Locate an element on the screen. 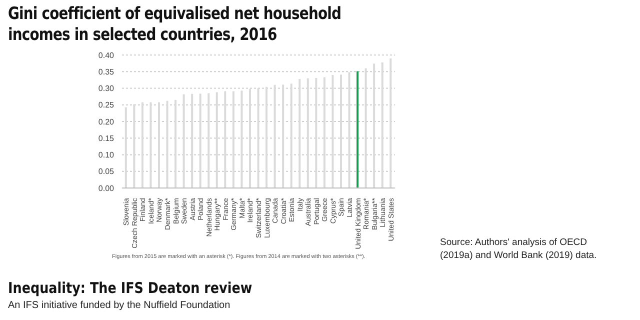  y-tick-label: 0.10 is located at coordinates (106, 155).